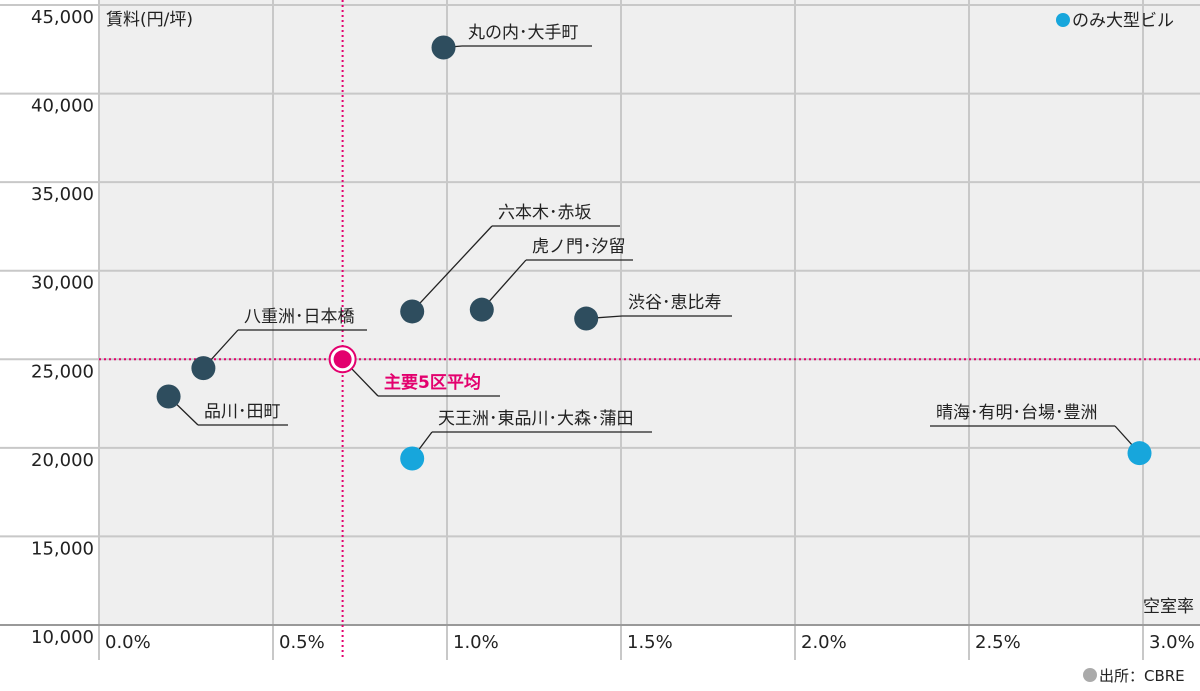  Describe the element at coordinates (452, 268) in the screenshot. I see `leader-line` at that location.